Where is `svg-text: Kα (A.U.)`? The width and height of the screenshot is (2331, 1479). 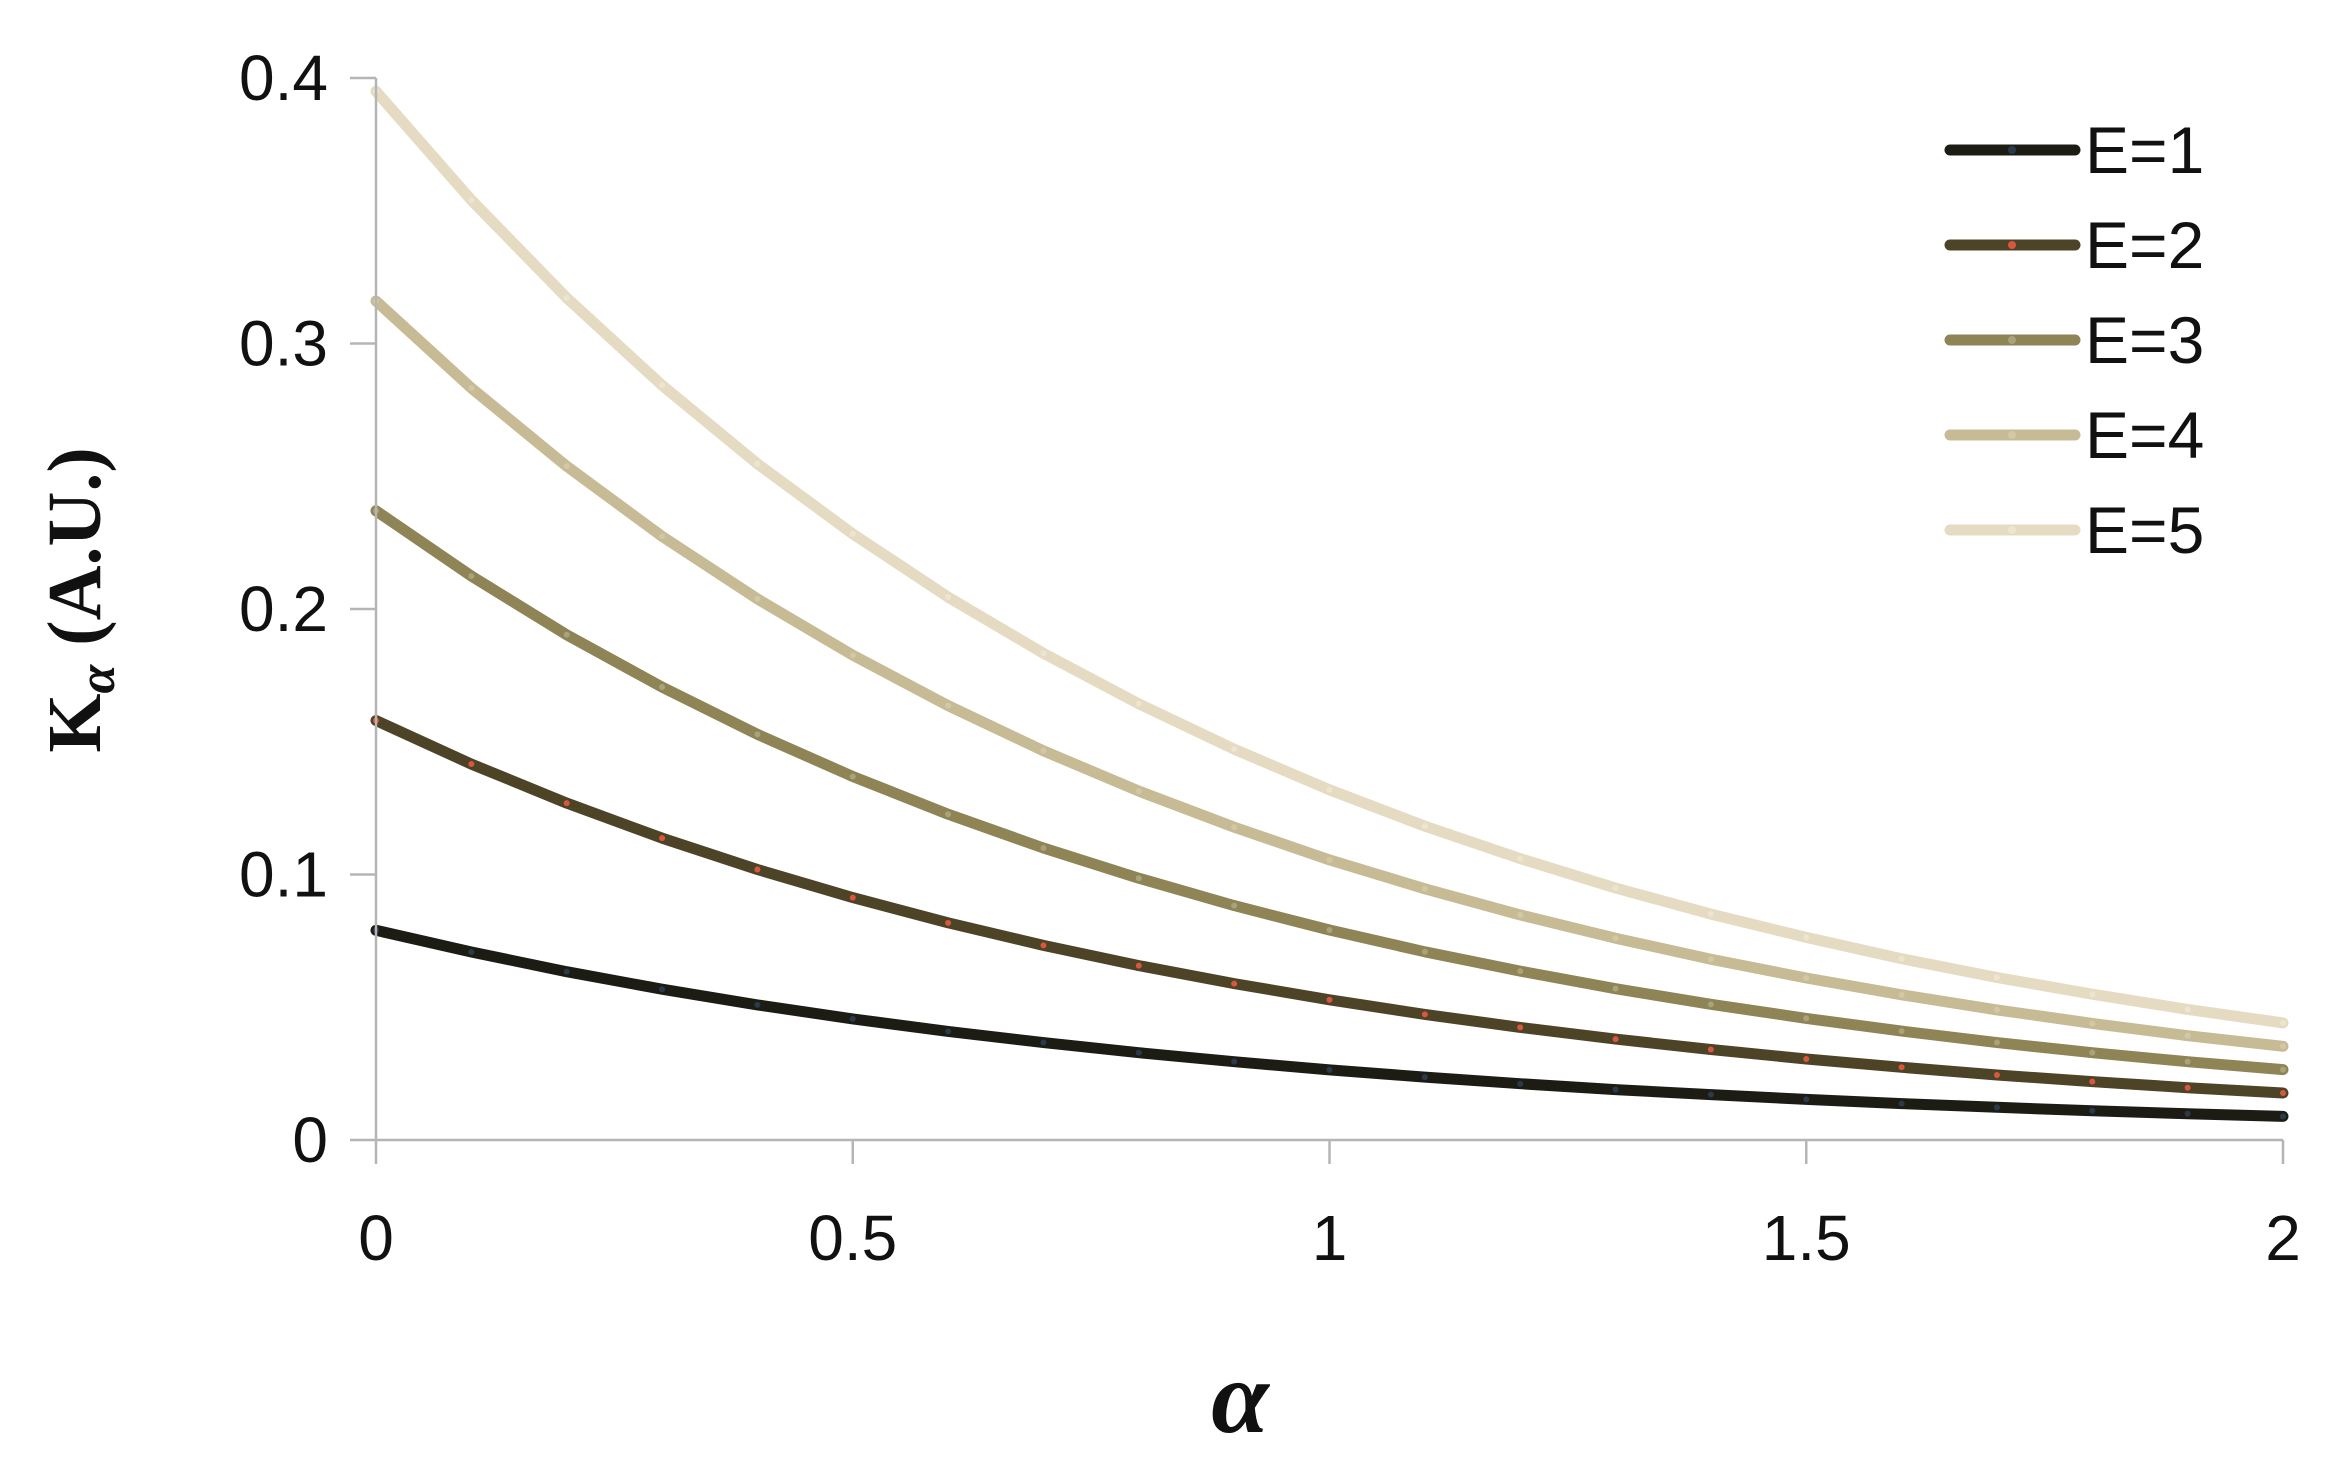 svg-text: Kα (A.U.) is located at coordinates (79, 599).